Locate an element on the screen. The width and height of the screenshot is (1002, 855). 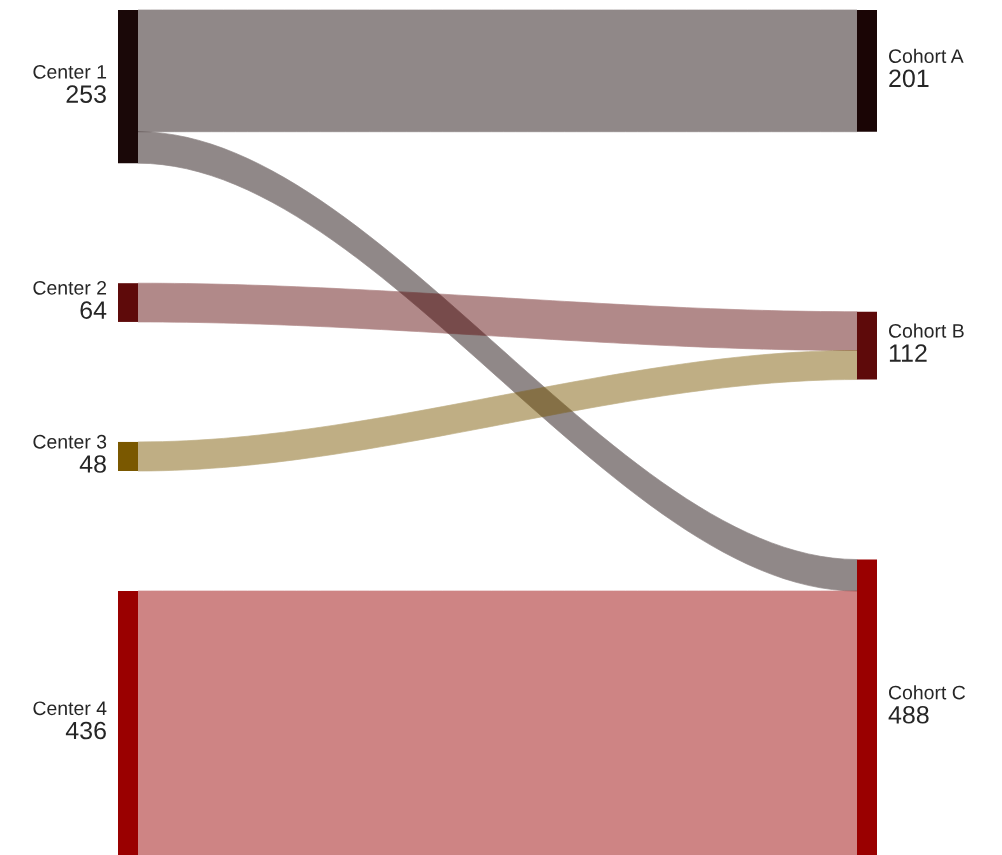
data-label: 253 is located at coordinates (86, 94).